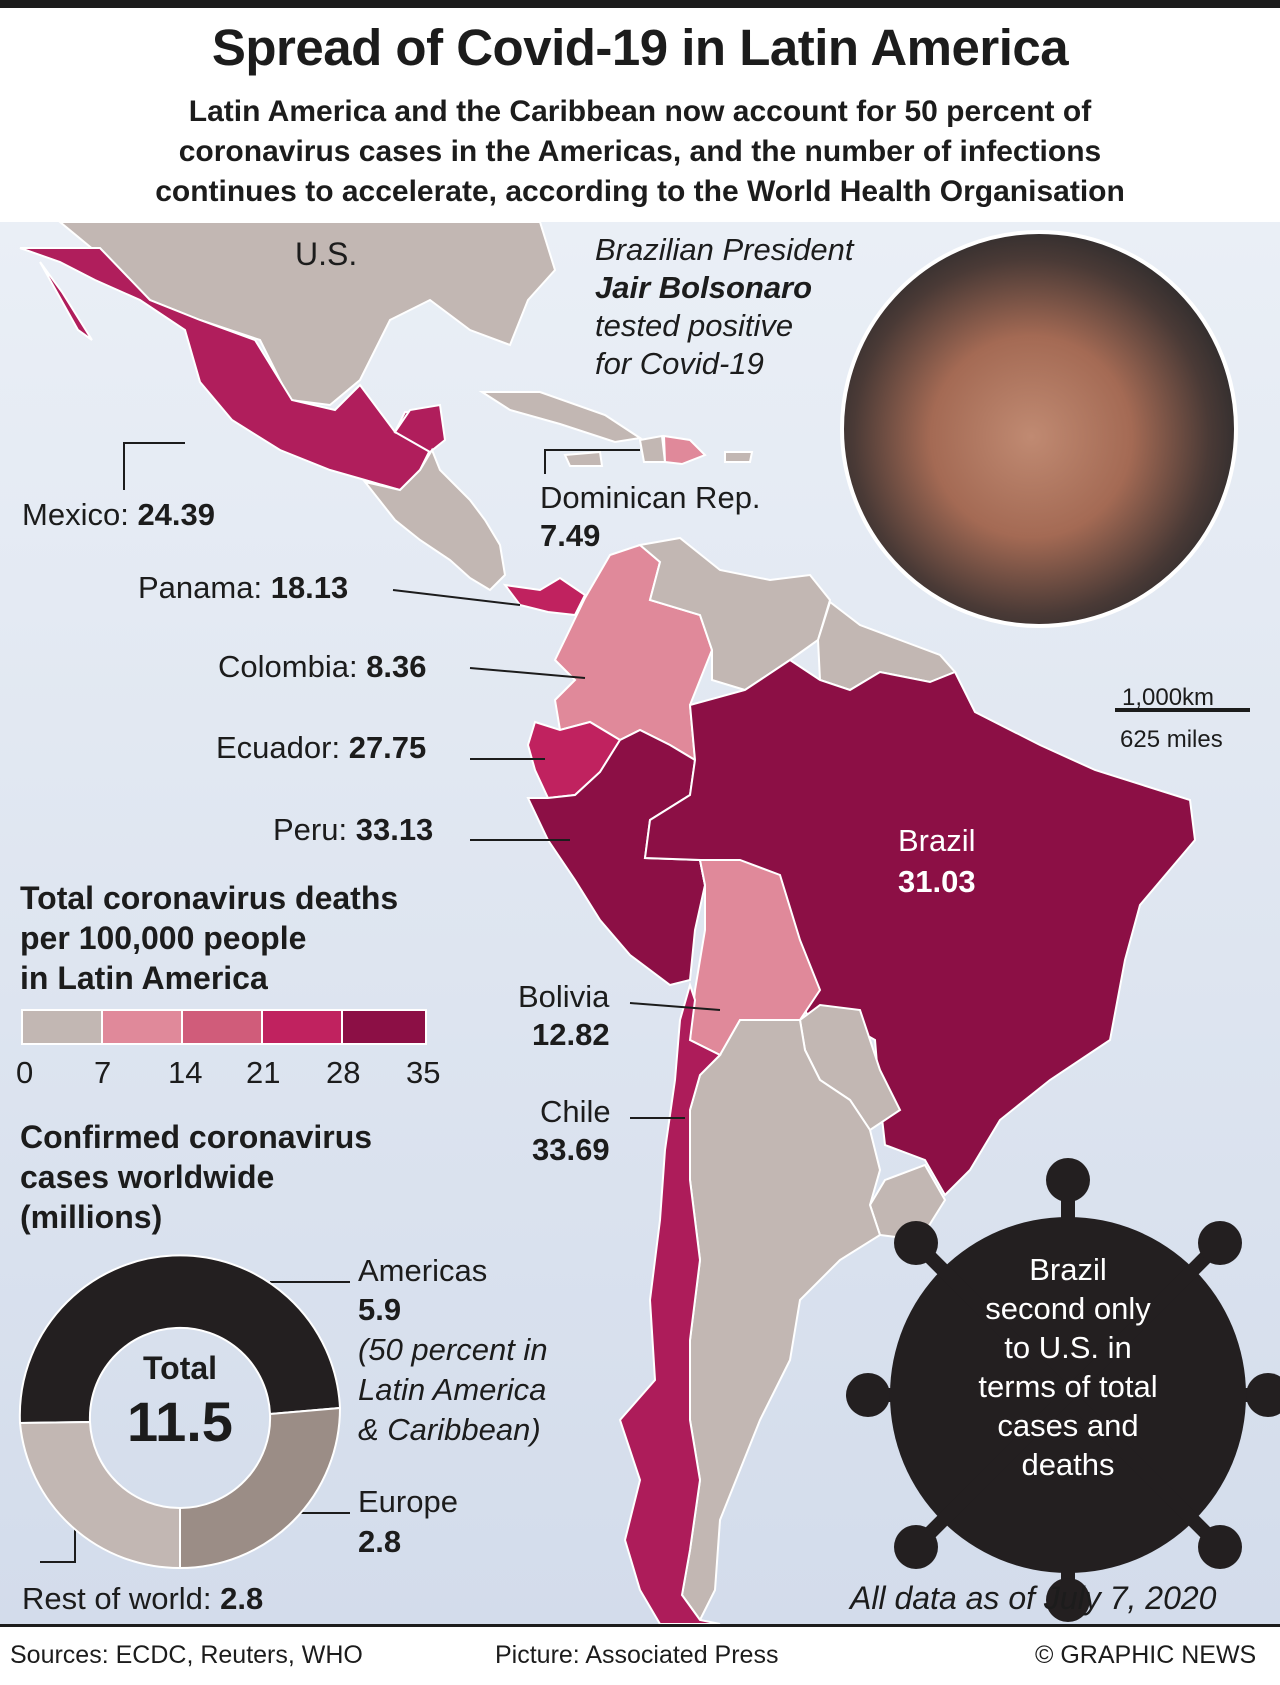 Image resolution: width=1280 pixels, height=1685 pixels. Describe the element at coordinates (242, 1598) in the screenshot. I see `segment-value: 2.8` at that location.